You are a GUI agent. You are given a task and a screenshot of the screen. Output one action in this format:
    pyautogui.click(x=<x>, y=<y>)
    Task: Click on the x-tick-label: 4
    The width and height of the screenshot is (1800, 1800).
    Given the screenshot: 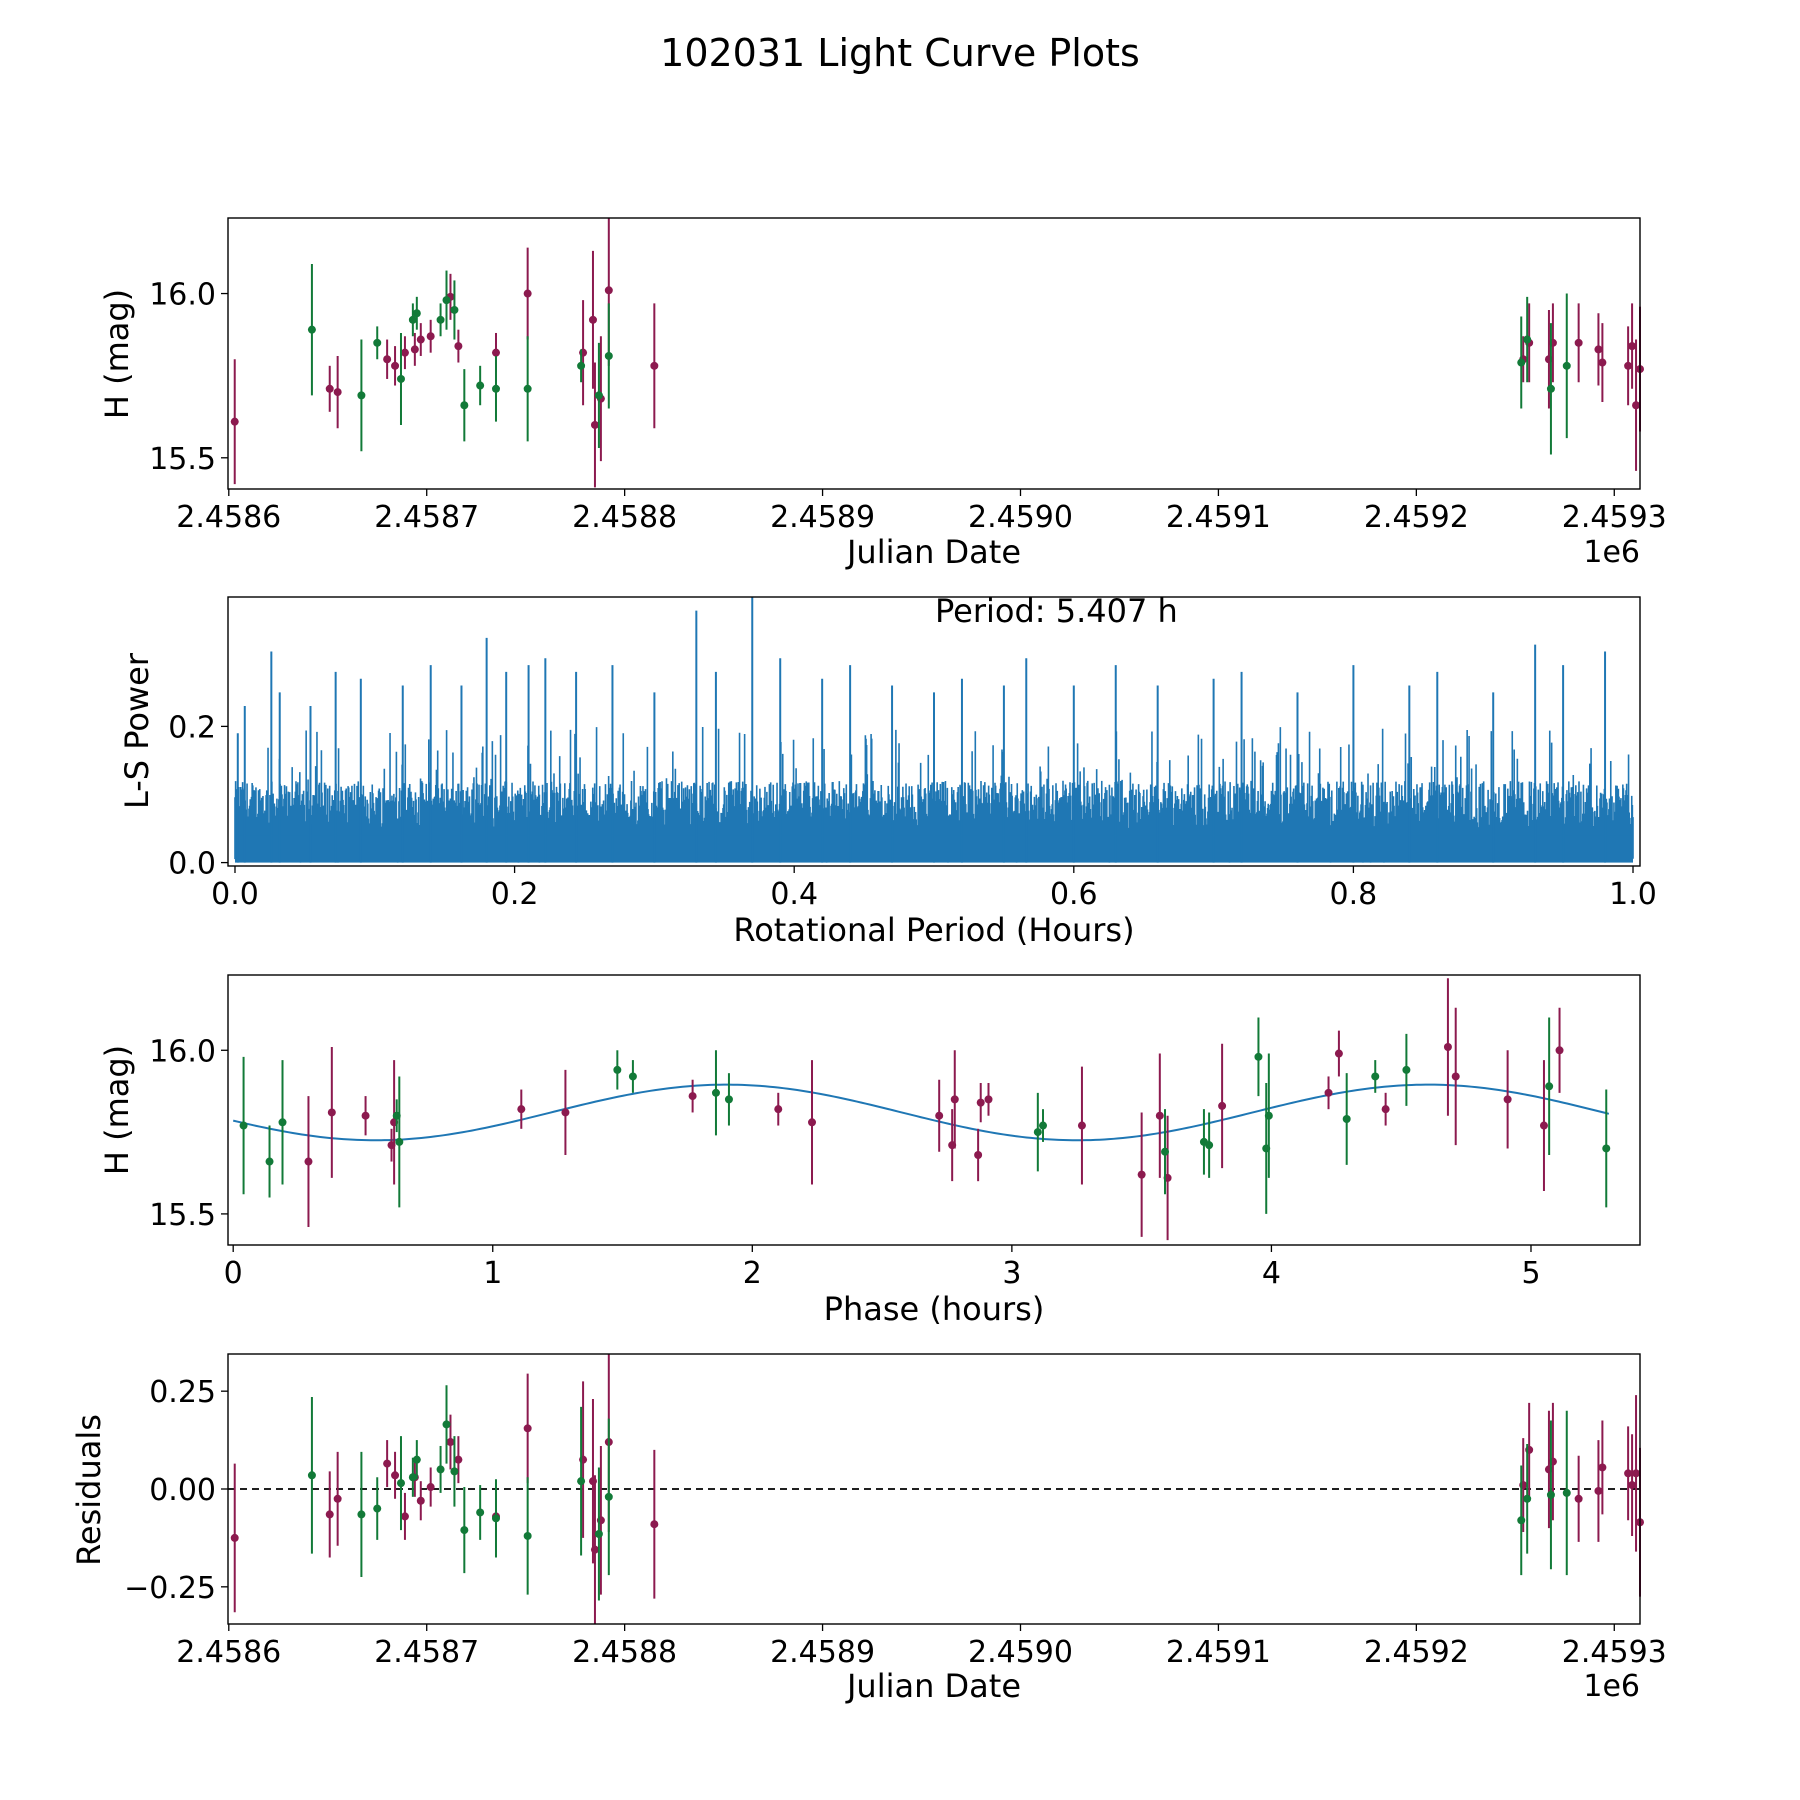 What is the action you would take?
    pyautogui.click(x=1271, y=1273)
    